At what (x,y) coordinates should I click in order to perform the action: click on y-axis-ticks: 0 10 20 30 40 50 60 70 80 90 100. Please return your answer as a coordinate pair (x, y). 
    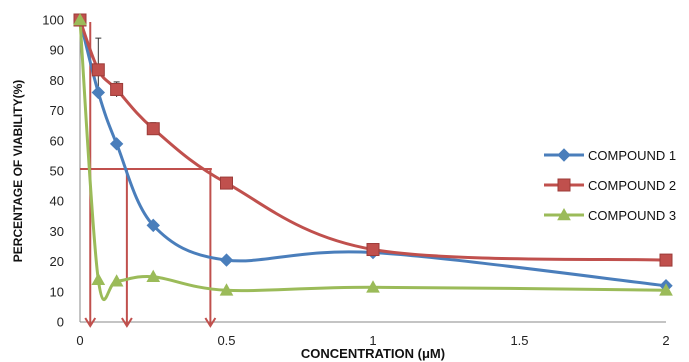
    Looking at the image, I should click on (53, 171).